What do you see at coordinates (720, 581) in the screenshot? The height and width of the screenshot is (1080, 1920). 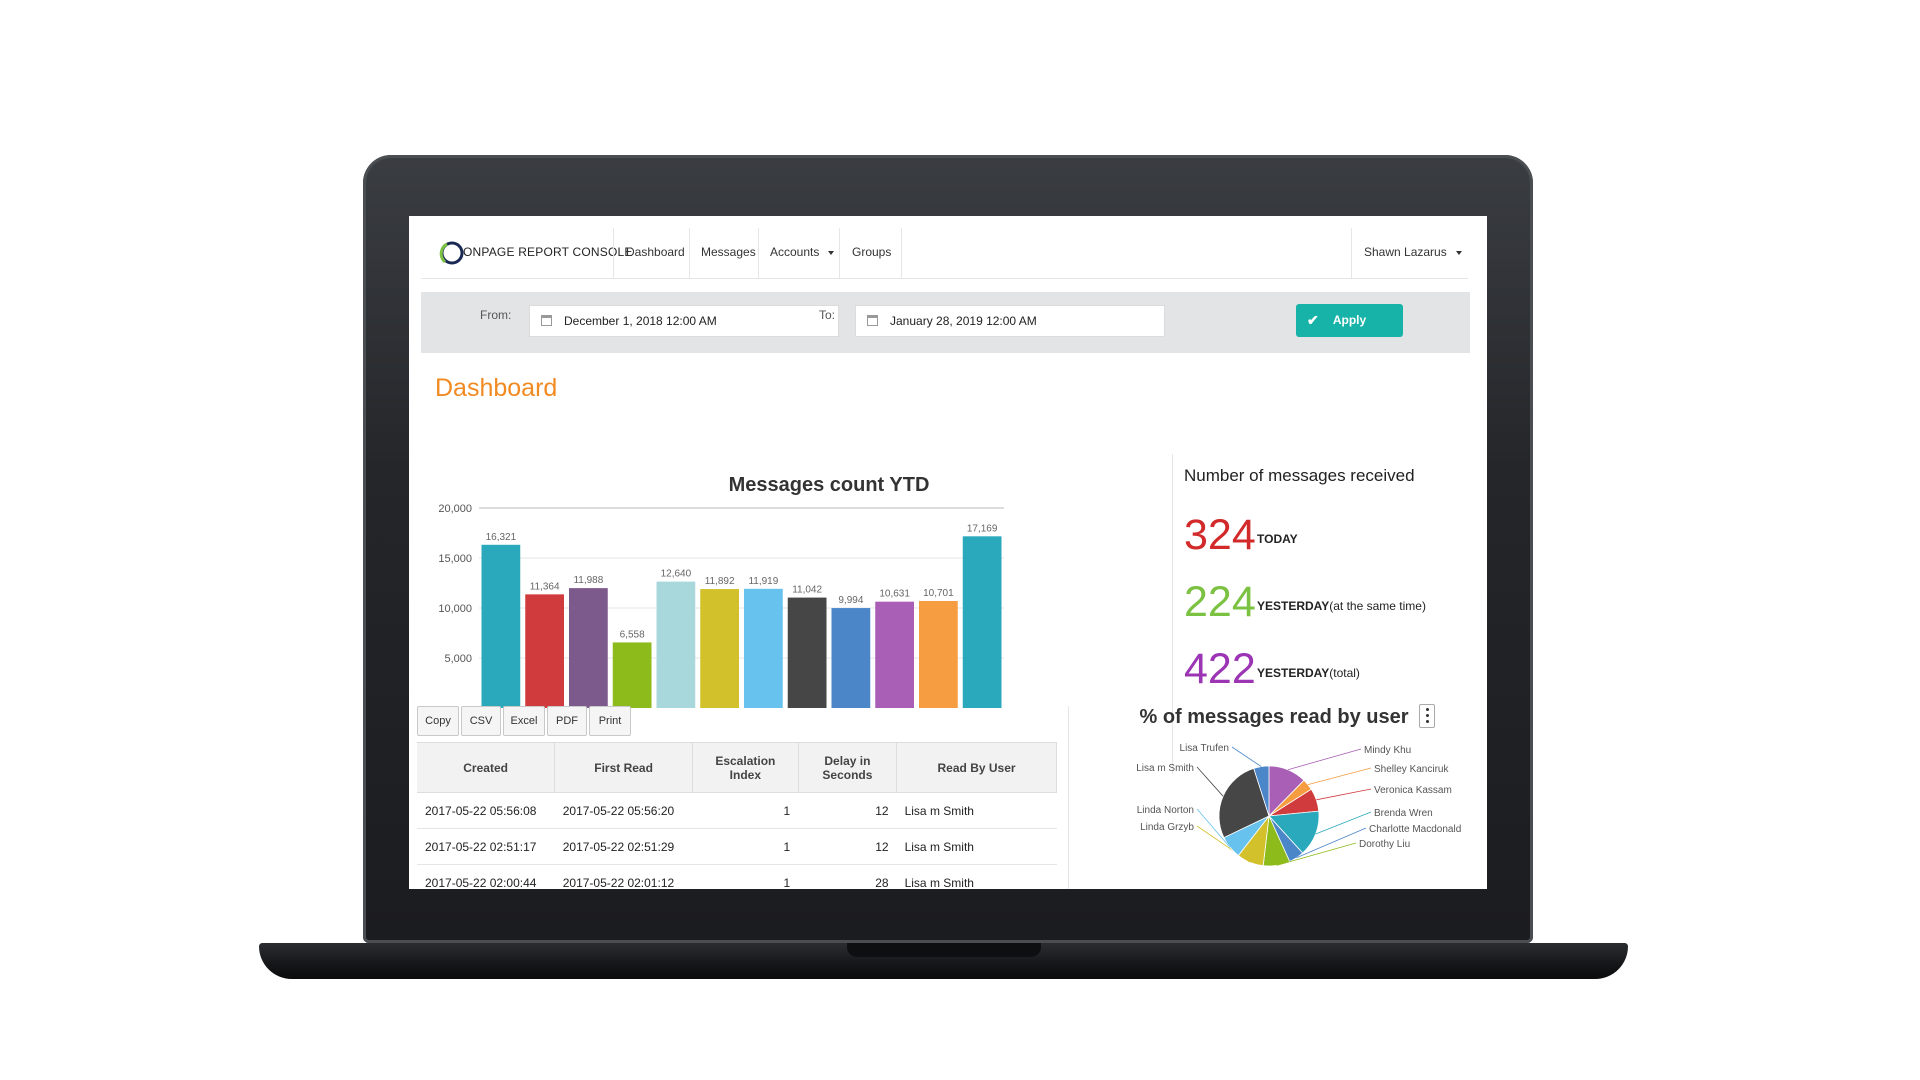 I see `bar-value-label: 11,892` at bounding box center [720, 581].